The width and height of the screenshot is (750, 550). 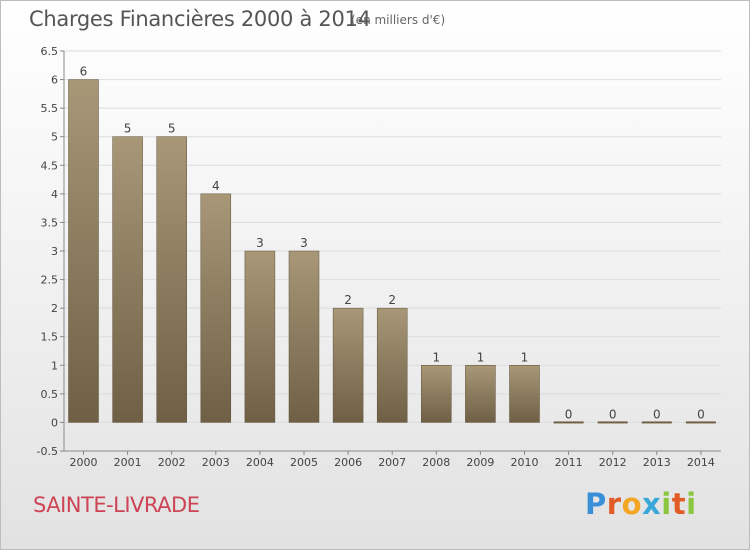 What do you see at coordinates (525, 462) in the screenshot?
I see `x-tick-label: 2010` at bounding box center [525, 462].